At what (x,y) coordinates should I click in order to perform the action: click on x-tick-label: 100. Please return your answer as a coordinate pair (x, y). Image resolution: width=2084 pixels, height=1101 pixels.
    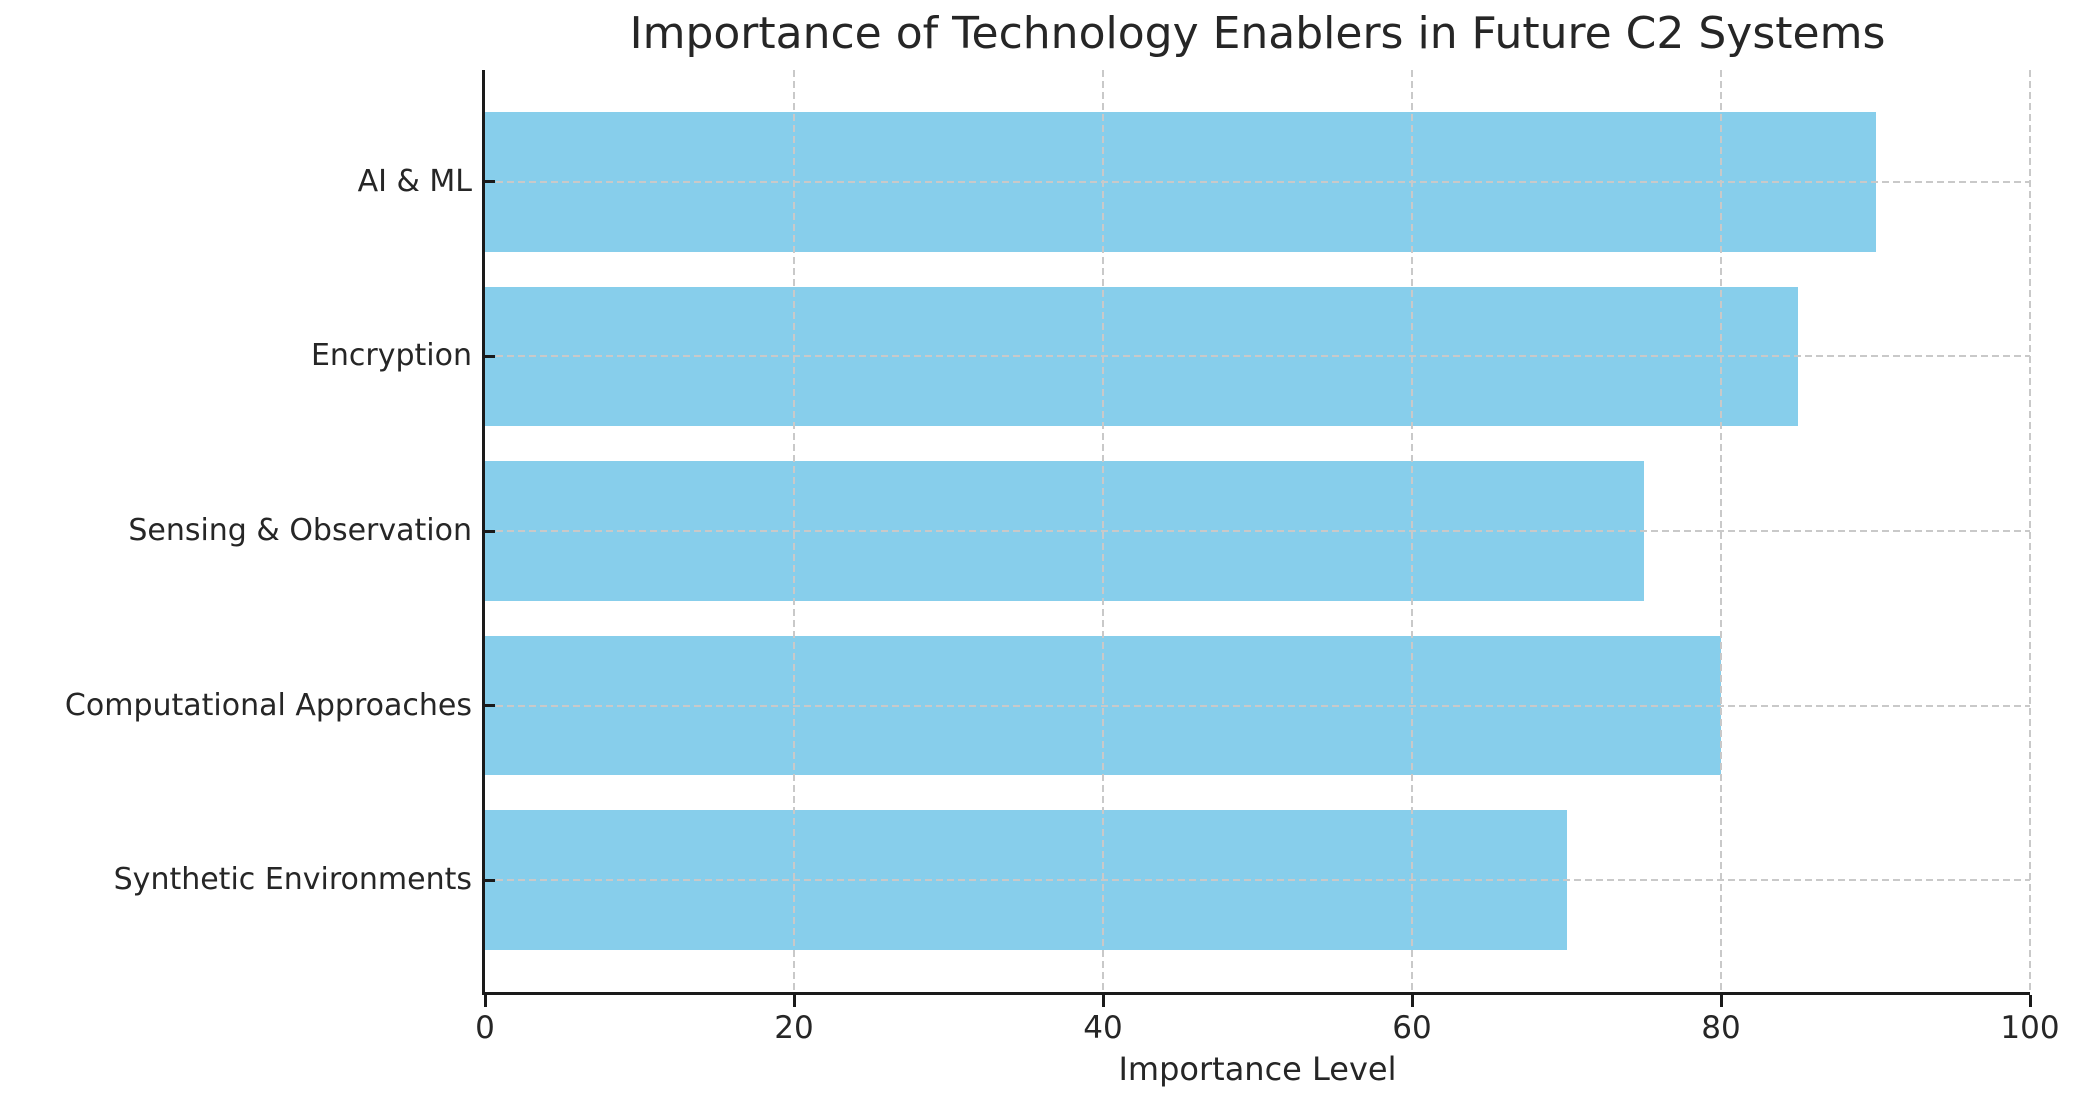
    Looking at the image, I should click on (2030, 1028).